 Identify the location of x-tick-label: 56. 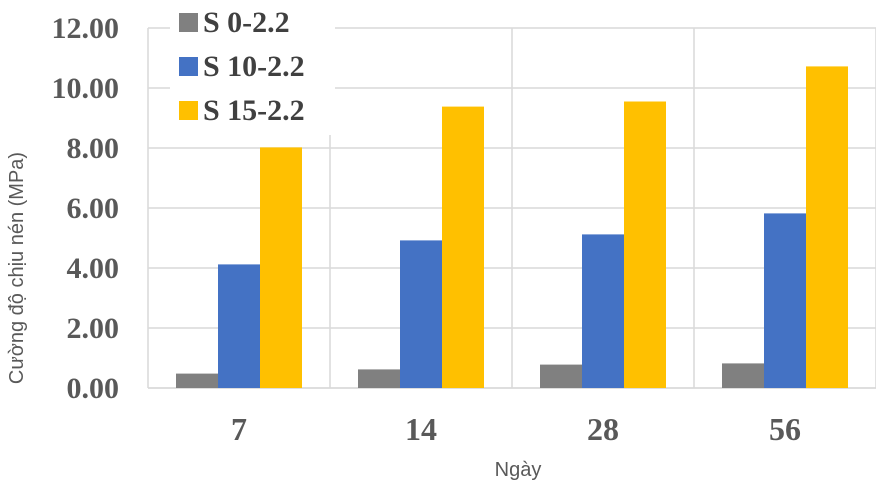
(785, 429).